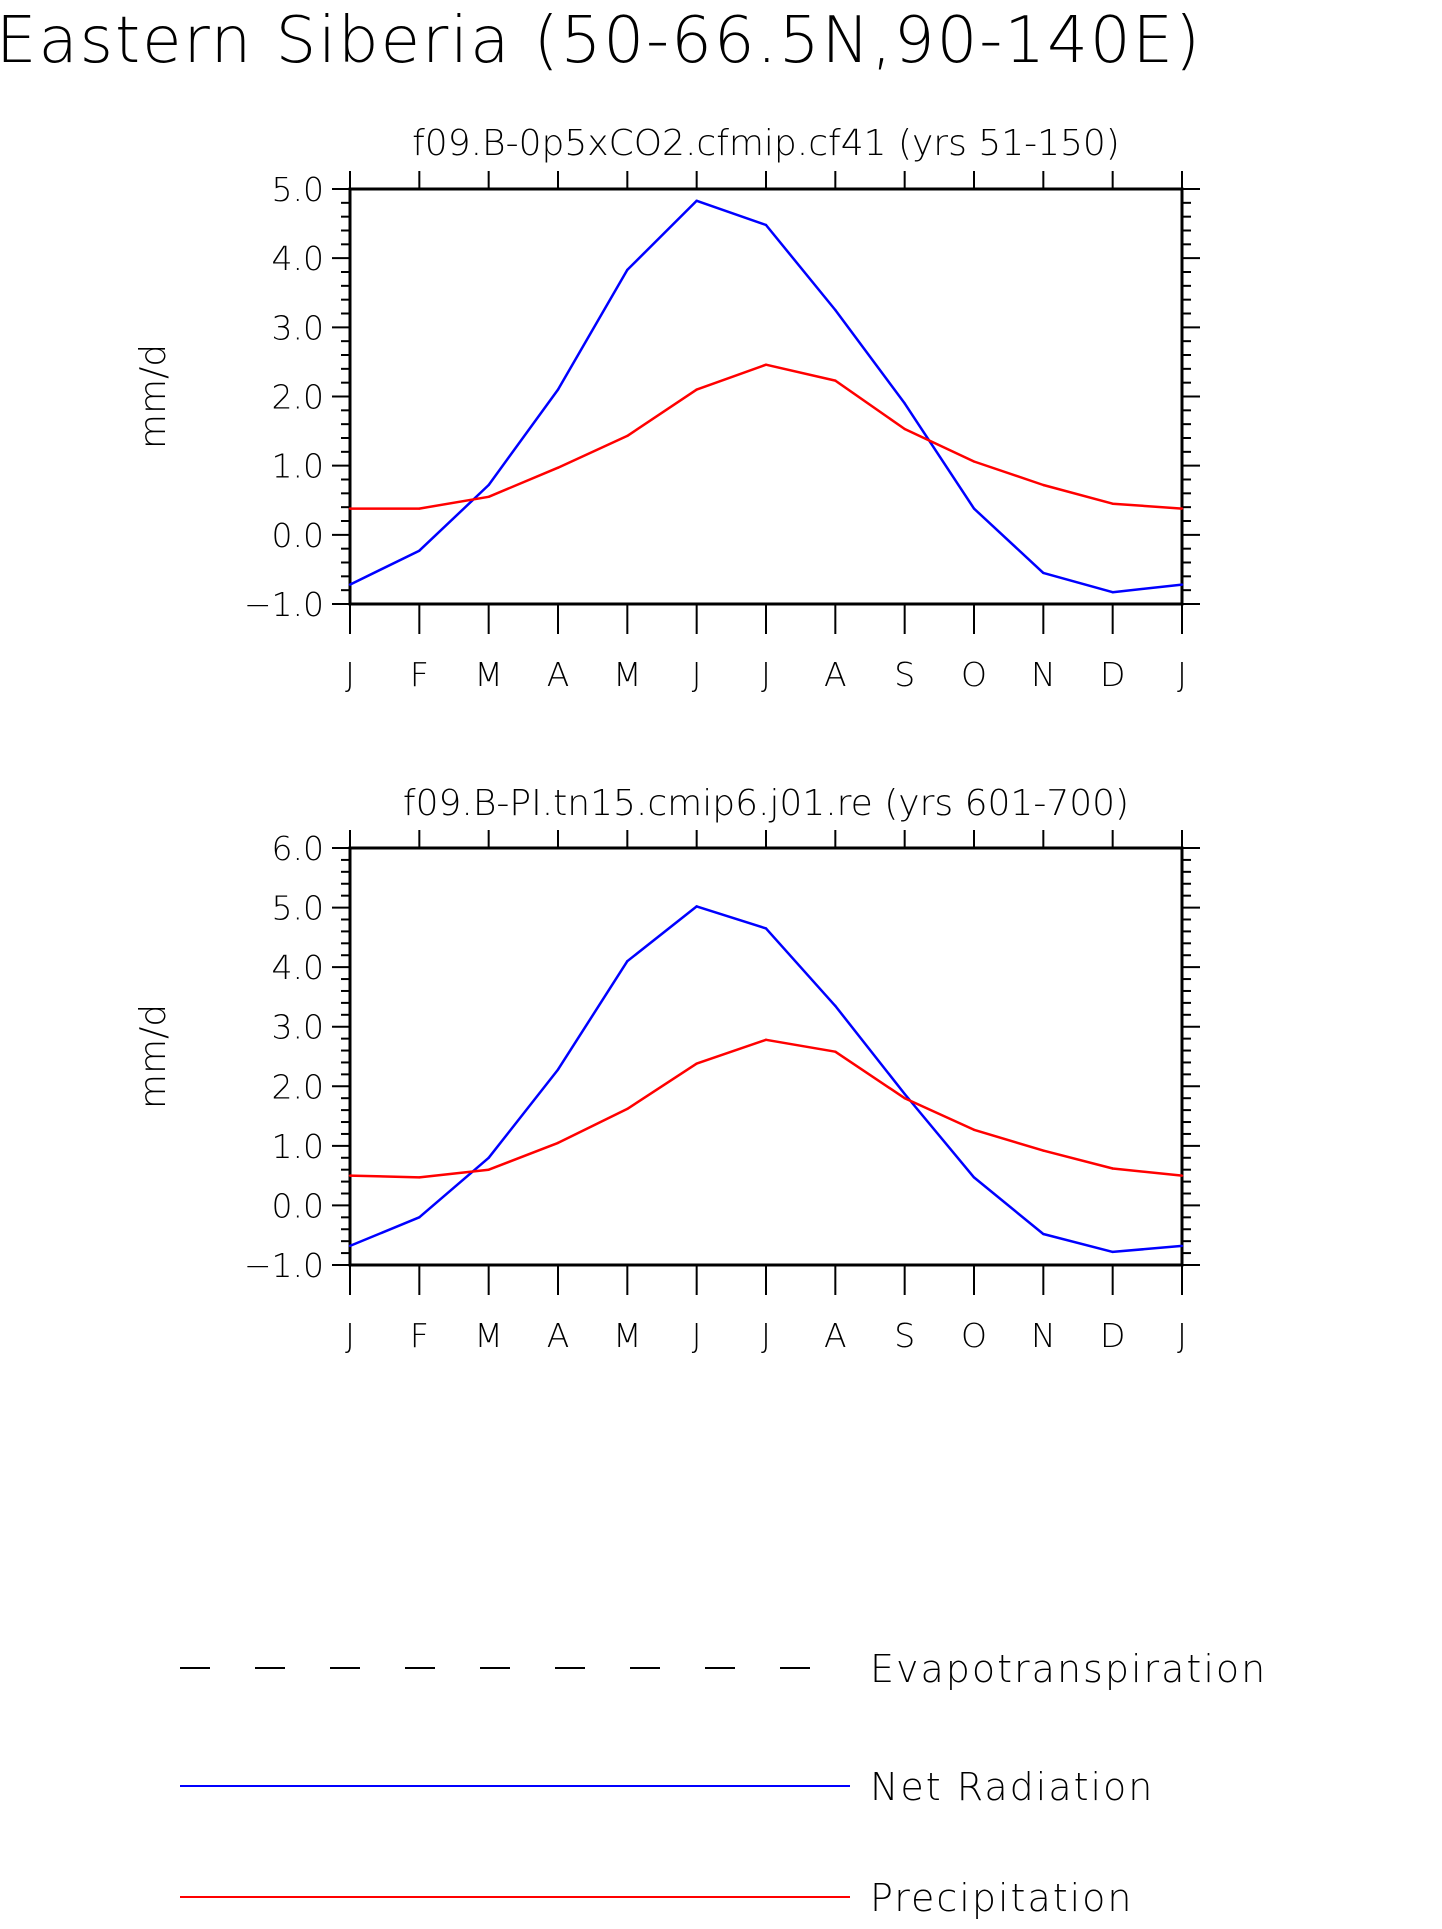  Describe the element at coordinates (601, 41) in the screenshot. I see `main-title: Eastern Siberia (50-66.5N,90-140E)` at that location.